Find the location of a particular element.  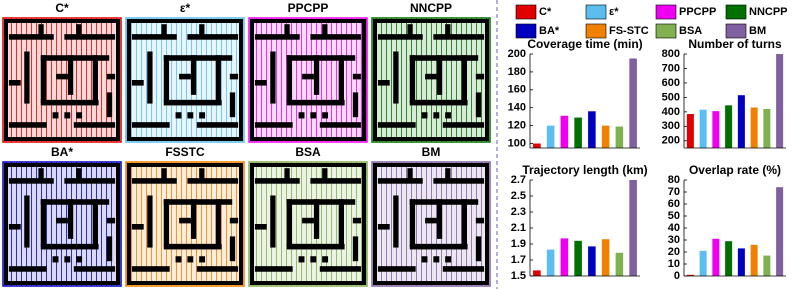

panel-title: PPCPP is located at coordinates (308, 8).